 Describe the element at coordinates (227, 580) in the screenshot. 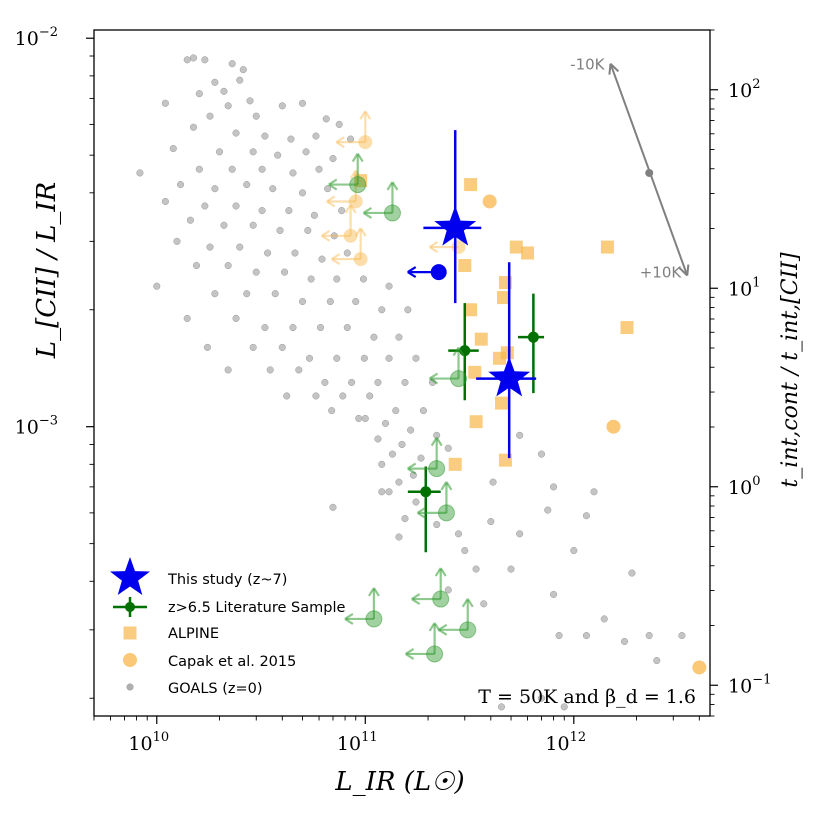

I see `legend-label-study: This study (z~7)` at that location.